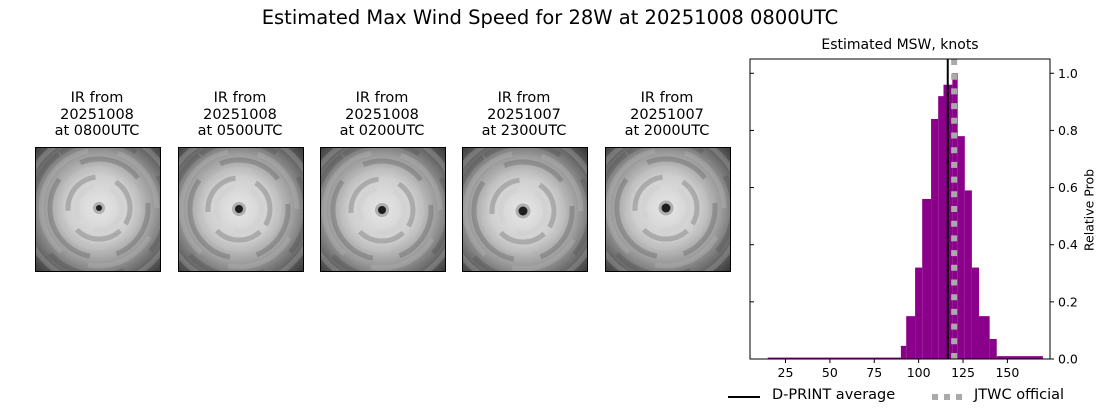 This screenshot has height=409, width=1100. I want to click on ir-panel-title: IR from 20251008 at 0200UTC, so click(382, 115).